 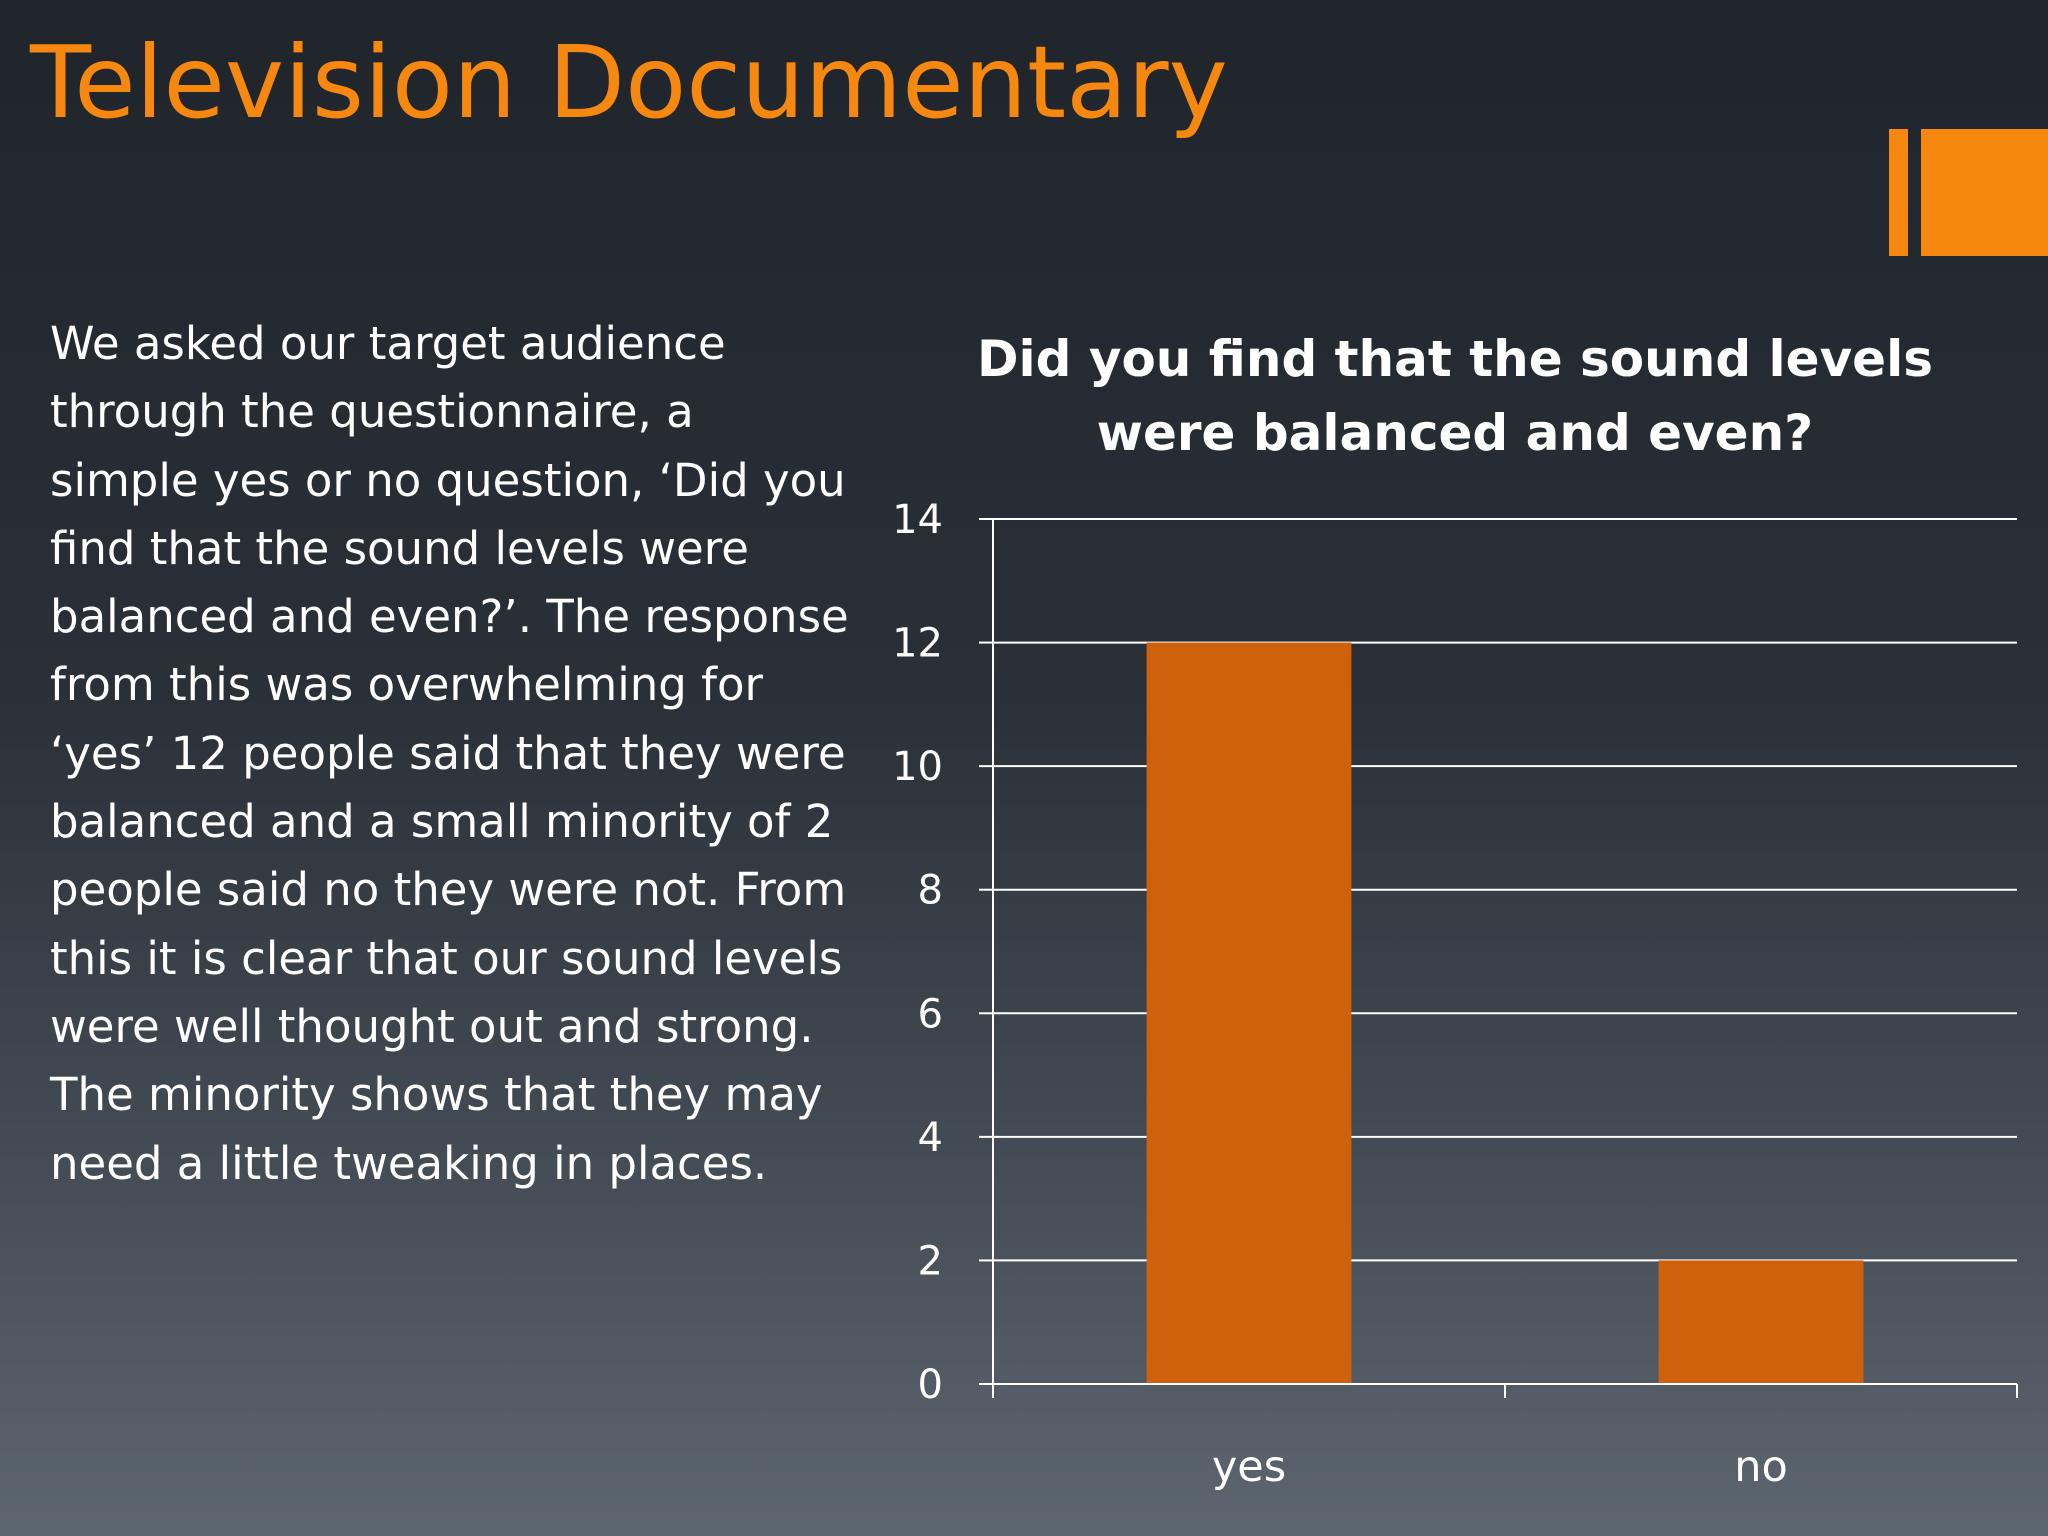 What do you see at coordinates (629, 82) in the screenshot?
I see `slide-title: Television Documentary` at bounding box center [629, 82].